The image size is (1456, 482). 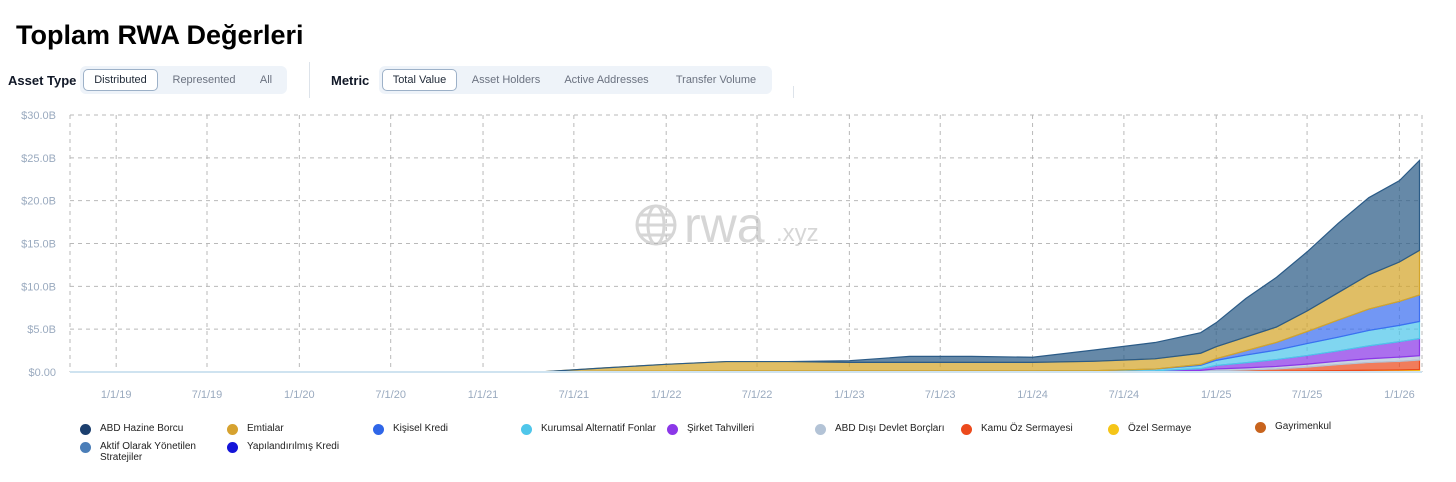 I want to click on legend-label: Aktif Olarak Yönetilen Stratejiler, so click(x=148, y=452).